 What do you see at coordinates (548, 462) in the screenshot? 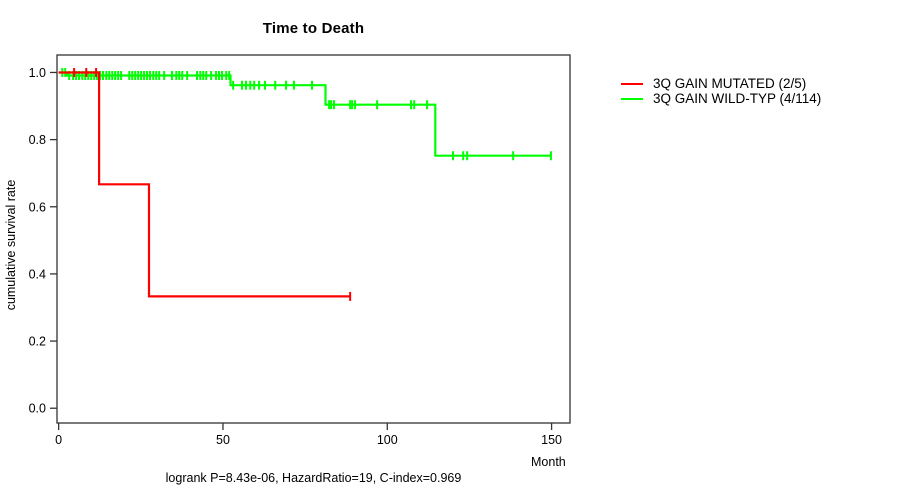
I see `x-axis-label: Month` at bounding box center [548, 462].